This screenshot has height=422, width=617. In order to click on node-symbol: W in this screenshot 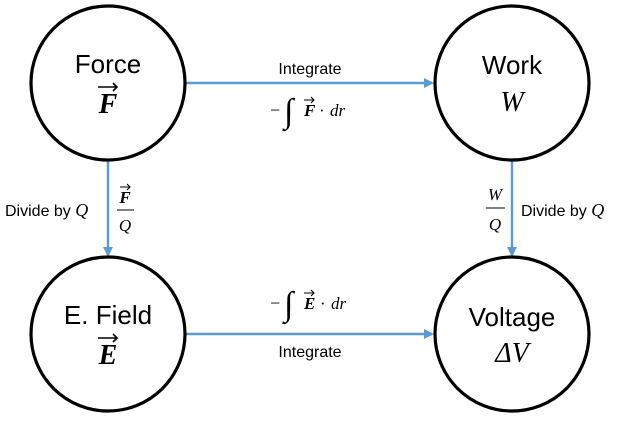, I will do `click(513, 102)`.